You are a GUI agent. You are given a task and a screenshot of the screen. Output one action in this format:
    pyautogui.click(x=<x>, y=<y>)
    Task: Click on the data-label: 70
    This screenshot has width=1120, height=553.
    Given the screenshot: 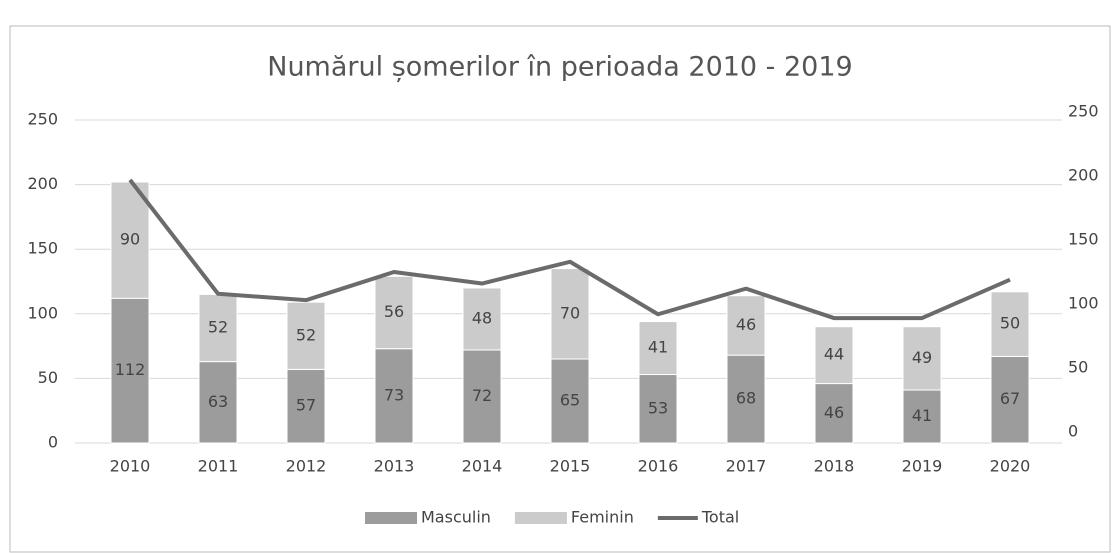 What is the action you would take?
    pyautogui.click(x=570, y=312)
    